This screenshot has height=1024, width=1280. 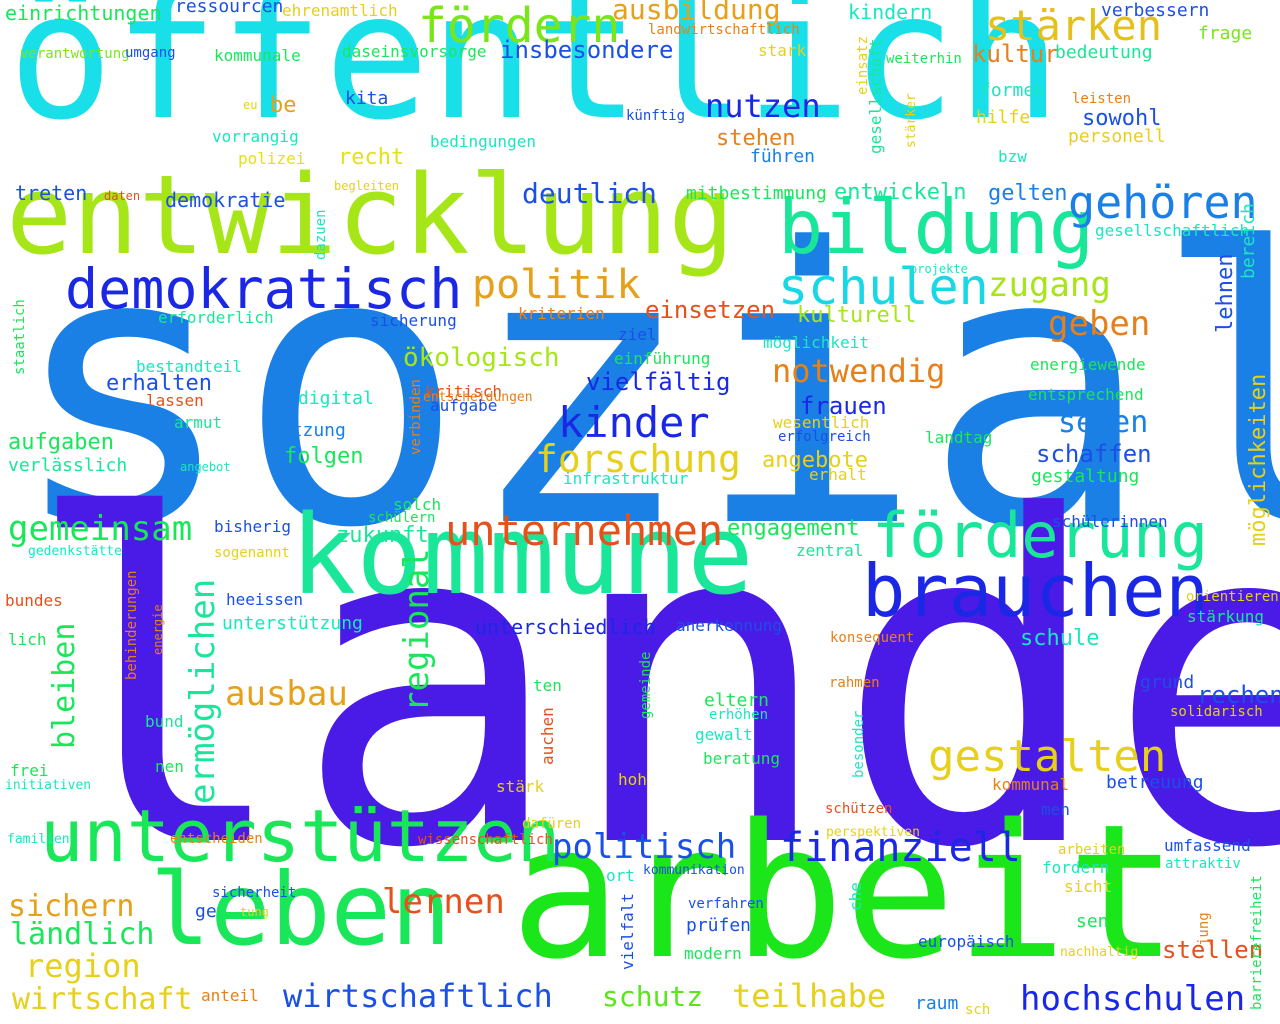 What do you see at coordinates (254, 912) in the screenshot?
I see `word-tung: tung` at bounding box center [254, 912].